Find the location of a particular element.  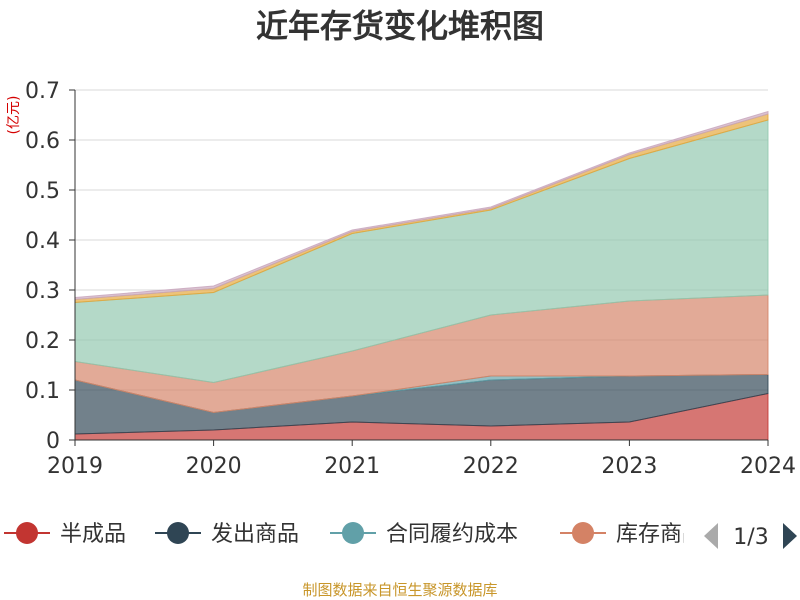

x-tick-label: 2020 is located at coordinates (214, 466).